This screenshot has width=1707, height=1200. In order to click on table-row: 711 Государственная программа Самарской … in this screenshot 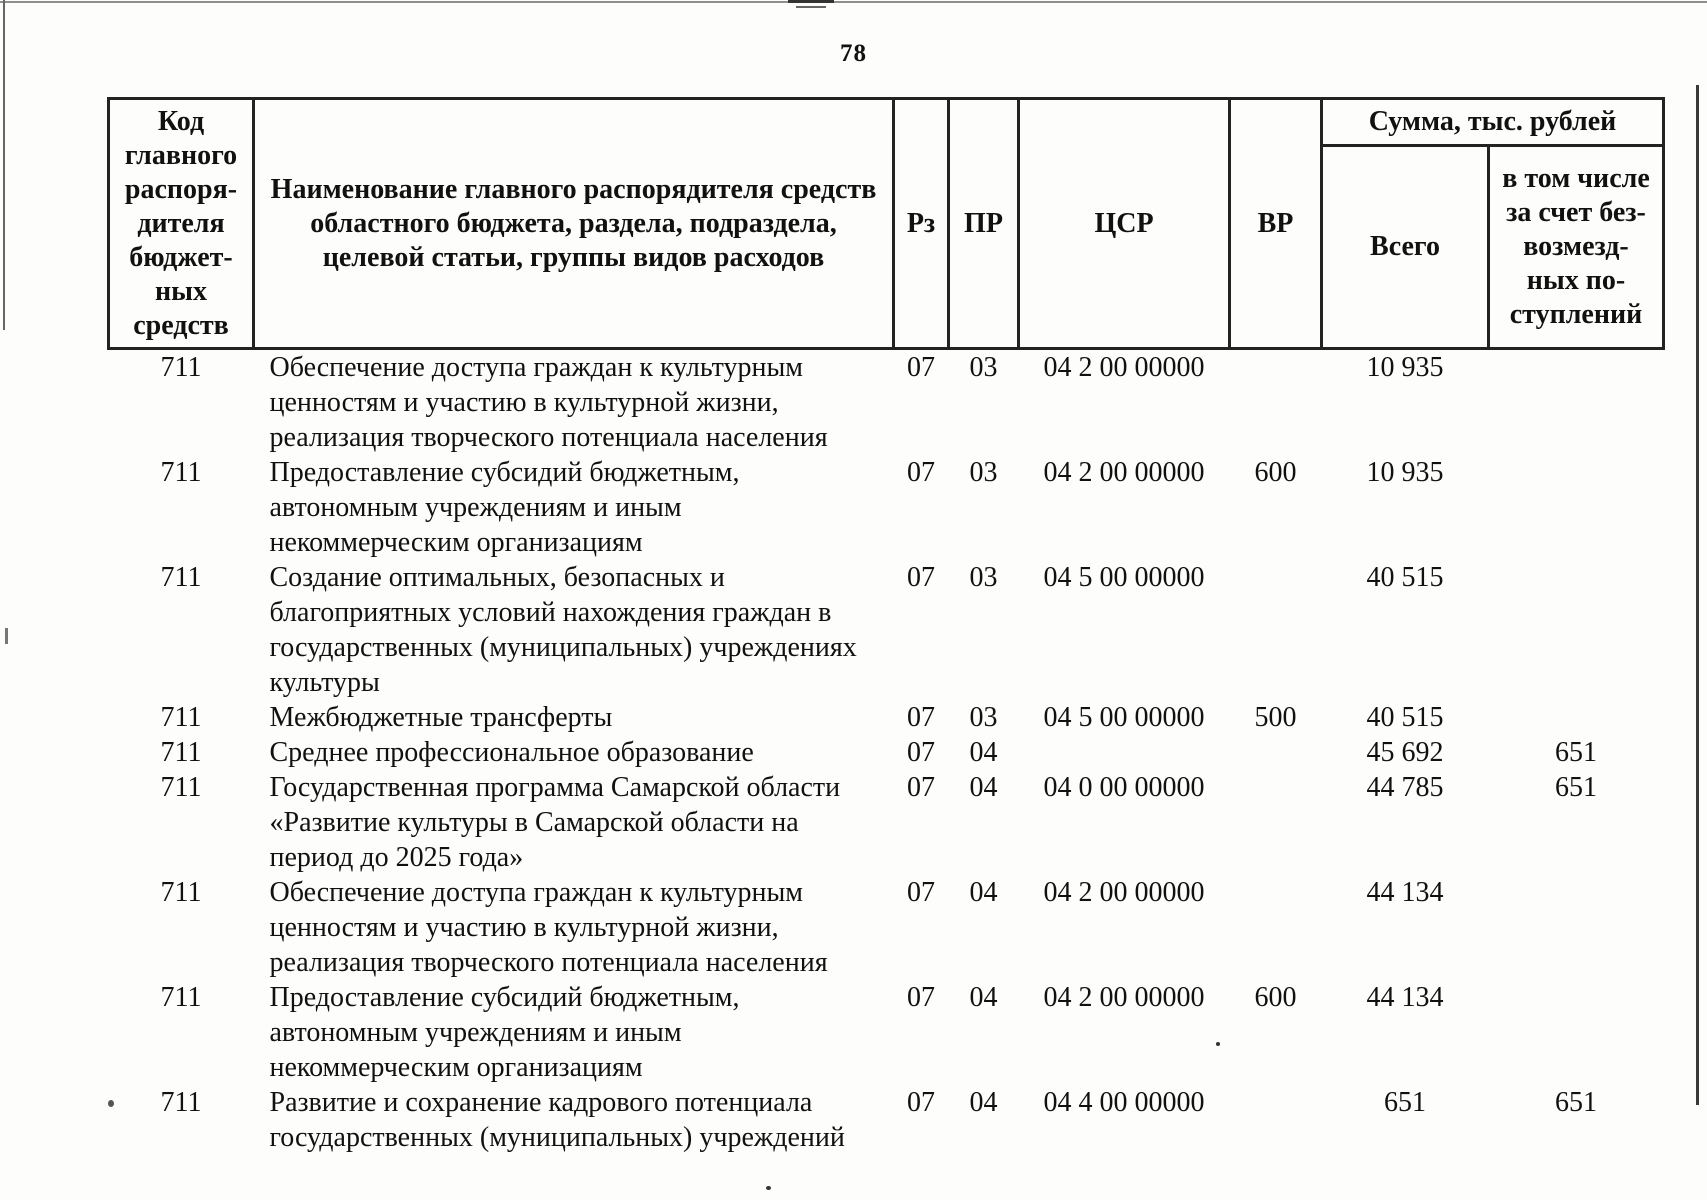, I will do `click(886, 822)`.